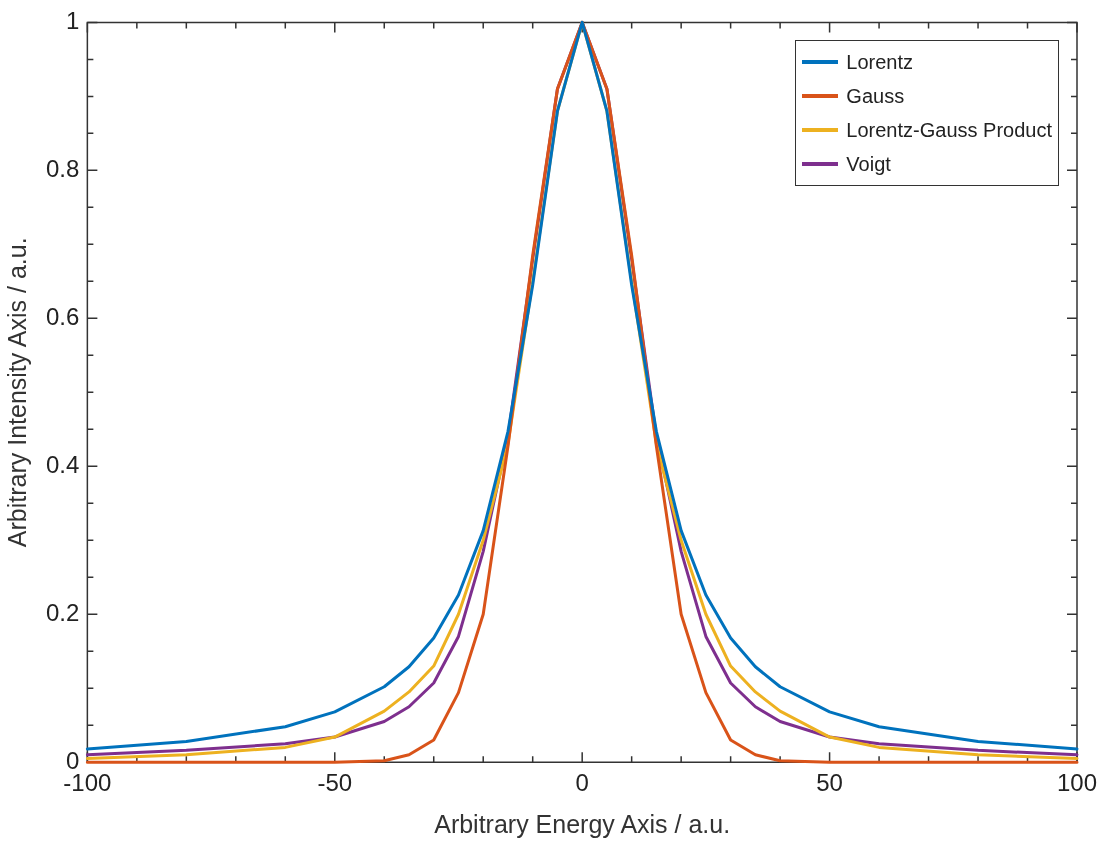 The height and width of the screenshot is (845, 1106). I want to click on x-tick-label: -50, so click(335, 783).